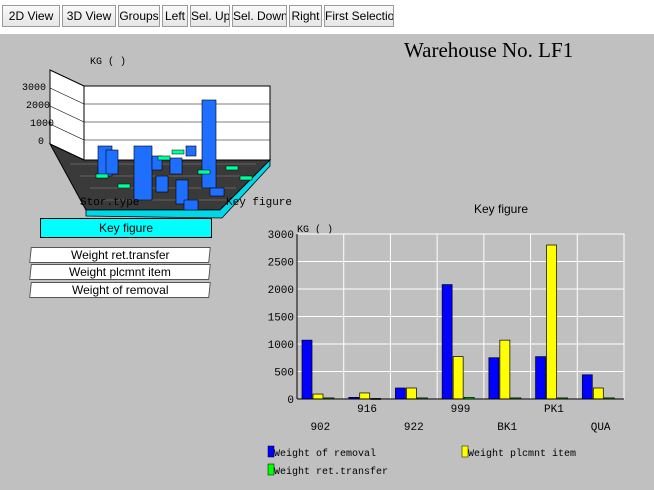 This screenshot has height=490, width=654. I want to click on mini-chart-bars, so click(174, 155).